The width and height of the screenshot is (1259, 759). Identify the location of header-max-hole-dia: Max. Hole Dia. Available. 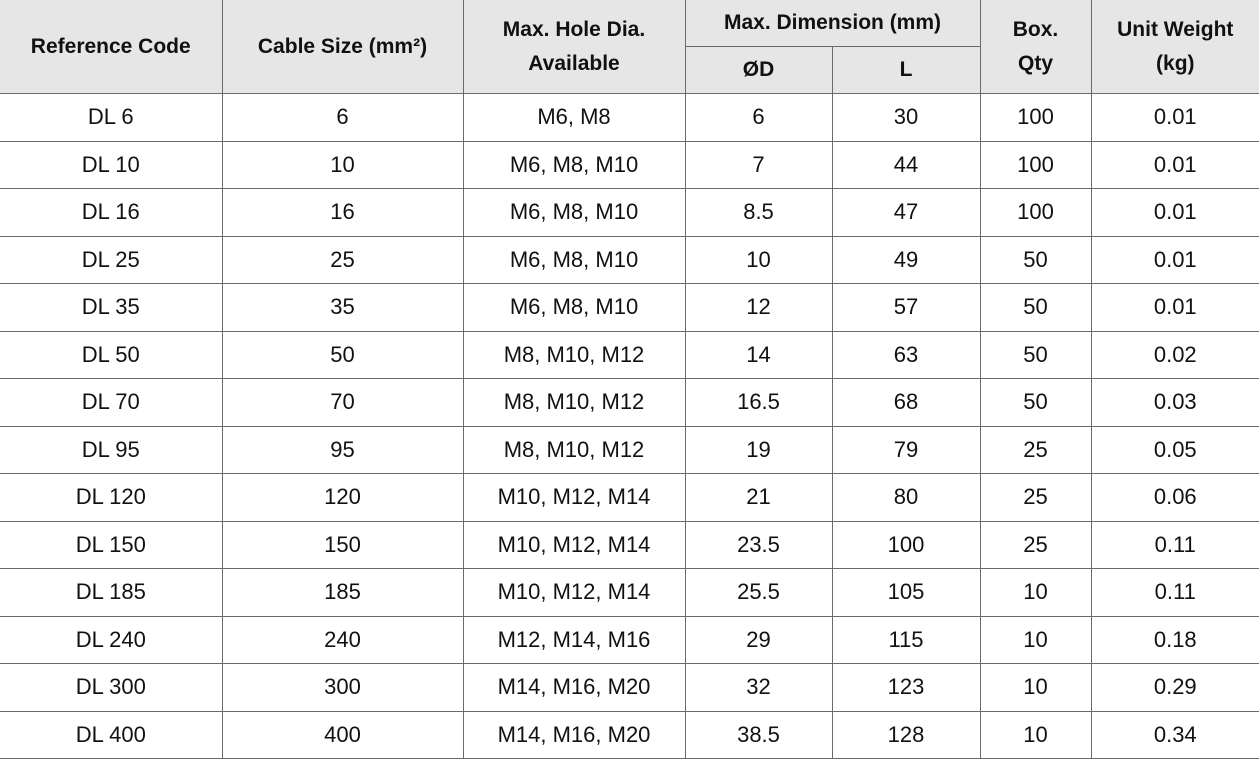
(574, 47).